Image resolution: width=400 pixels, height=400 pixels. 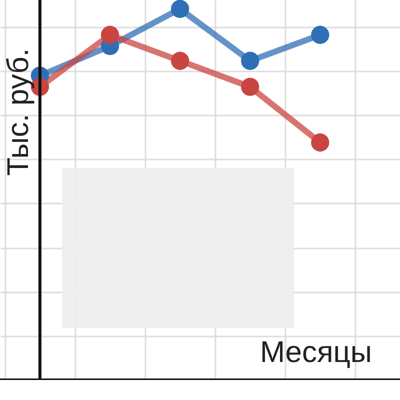 What do you see at coordinates (18, 112) in the screenshot?
I see `y-axis-title: Тыс. руб.` at bounding box center [18, 112].